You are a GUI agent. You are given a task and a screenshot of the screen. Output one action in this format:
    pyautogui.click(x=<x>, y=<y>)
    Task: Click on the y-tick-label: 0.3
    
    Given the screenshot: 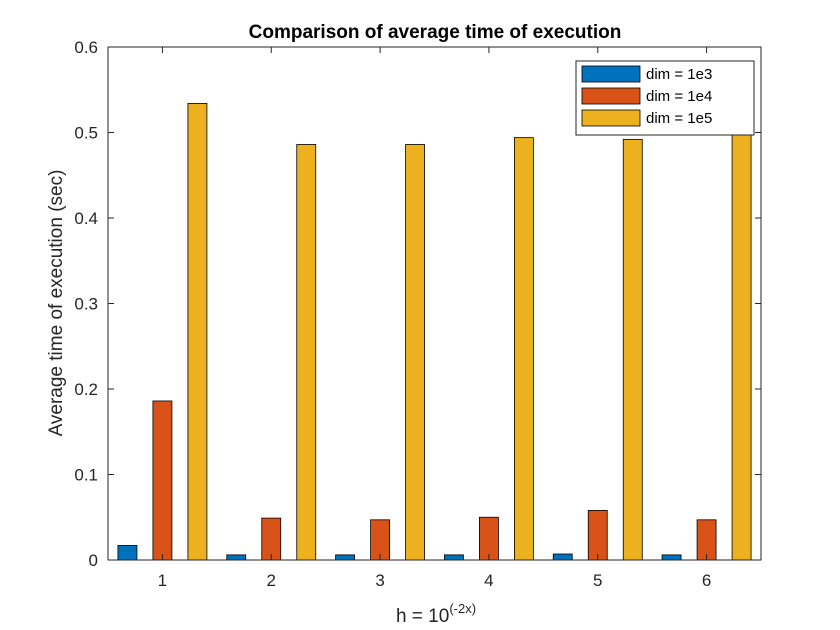 What is the action you would take?
    pyautogui.click(x=86, y=304)
    